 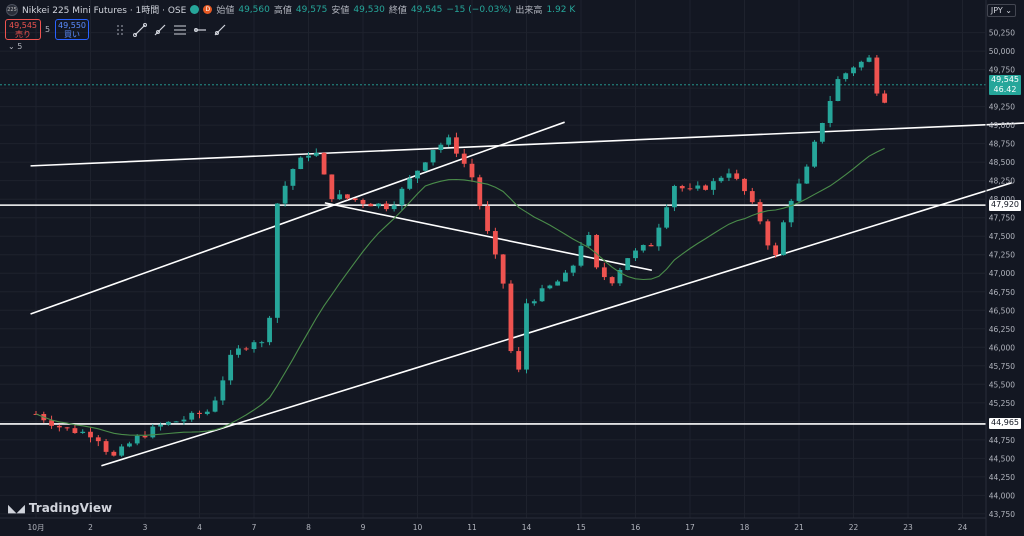 I want to click on drag-handle-icon, so click(x=120, y=29).